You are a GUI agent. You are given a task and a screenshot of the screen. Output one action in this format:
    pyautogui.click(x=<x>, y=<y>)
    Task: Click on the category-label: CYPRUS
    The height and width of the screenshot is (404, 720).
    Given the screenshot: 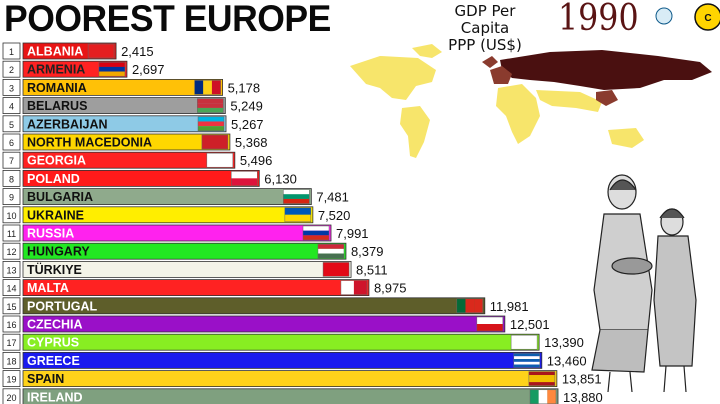 What is the action you would take?
    pyautogui.click(x=53, y=343)
    